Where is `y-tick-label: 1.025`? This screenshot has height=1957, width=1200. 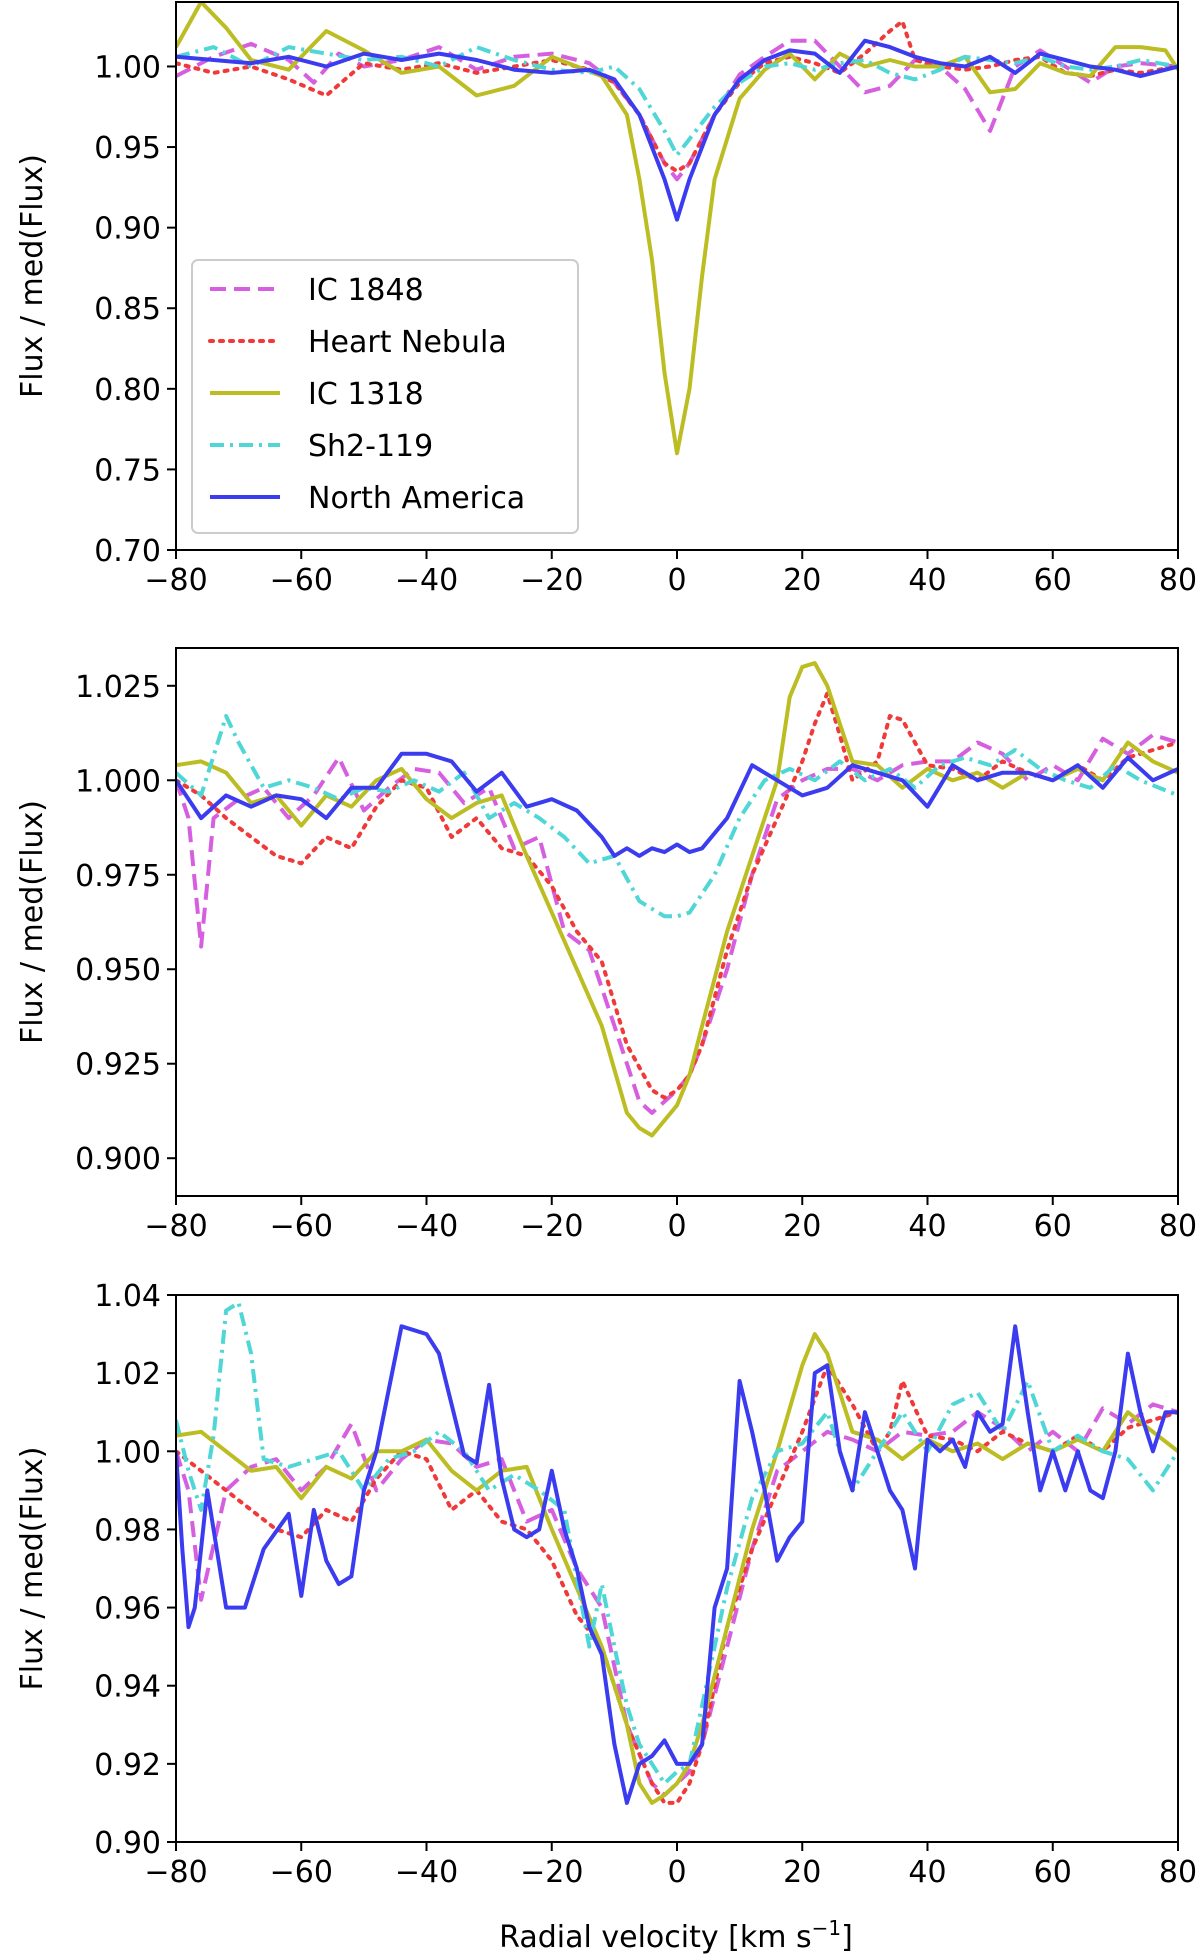
y-tick-label: 1.025 is located at coordinates (118, 687).